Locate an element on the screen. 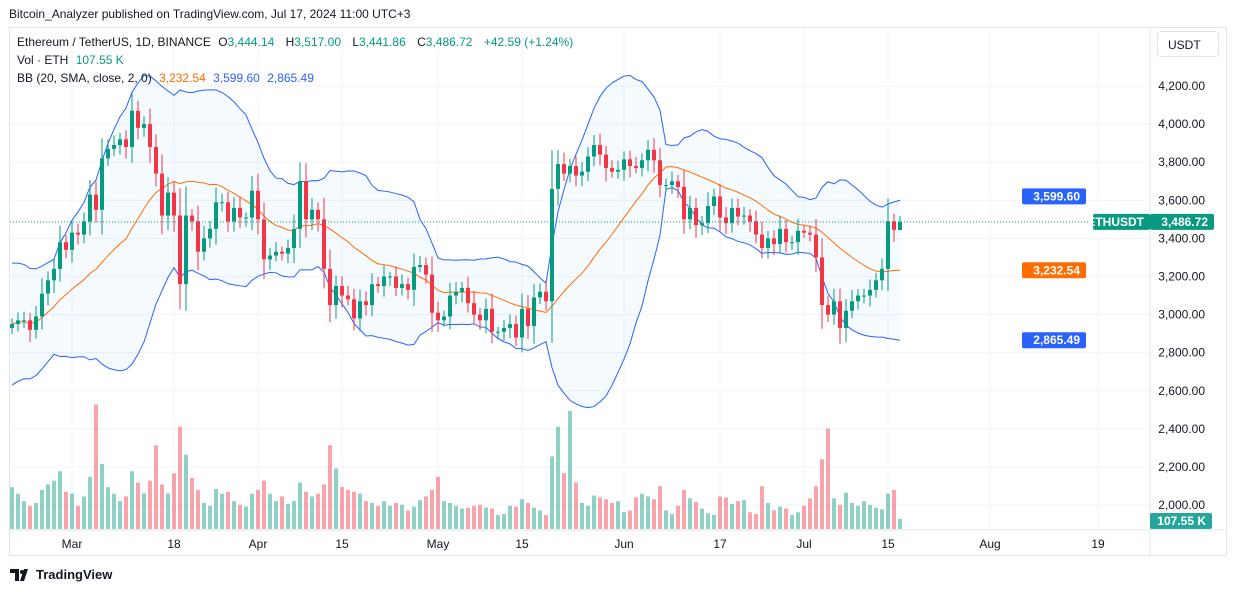 This screenshot has height=592, width=1233. bb-basis-tag: 3,232.54 is located at coordinates (1056, 270).